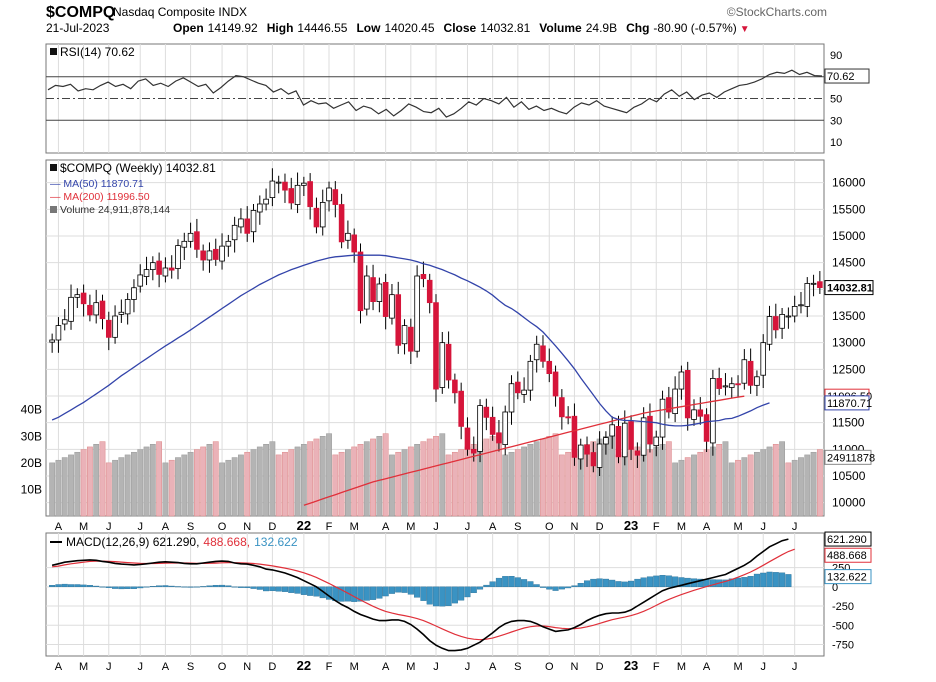 The image size is (936, 682). What do you see at coordinates (574, 667) in the screenshot?
I see `macd-x-tick-label: N` at bounding box center [574, 667].